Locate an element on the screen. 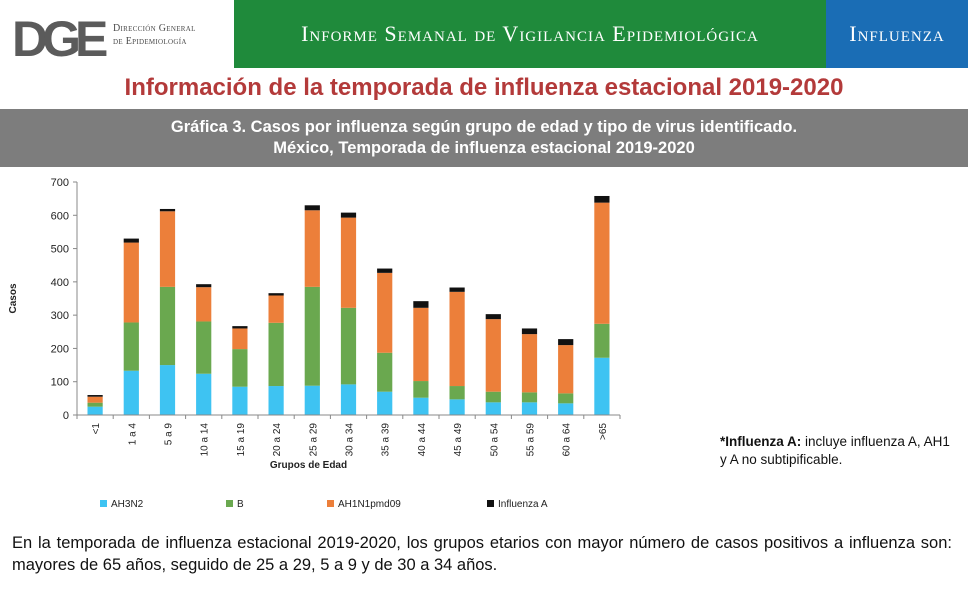 The image size is (968, 598). x-tick-label: 50 a 54 is located at coordinates (494, 440).